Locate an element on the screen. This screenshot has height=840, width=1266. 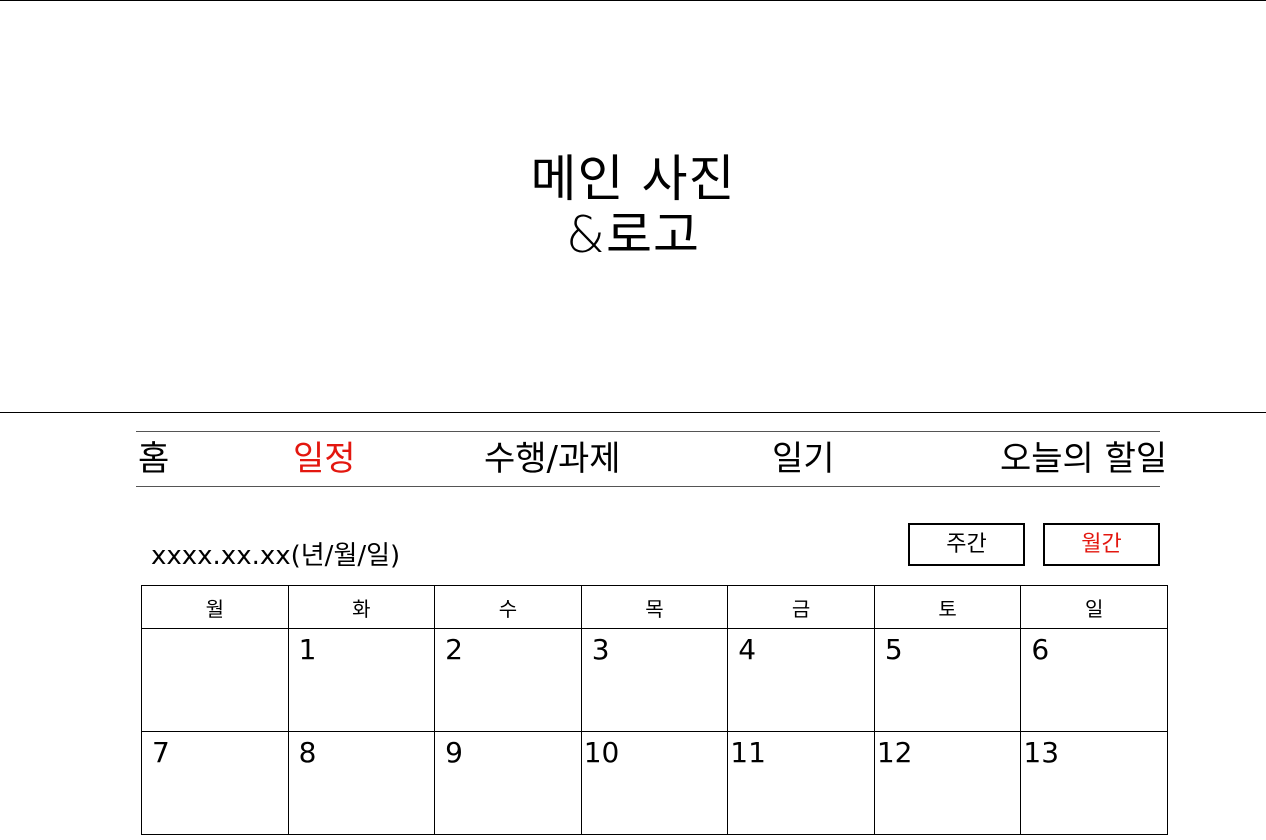
day-number: 10 is located at coordinates (601, 752).